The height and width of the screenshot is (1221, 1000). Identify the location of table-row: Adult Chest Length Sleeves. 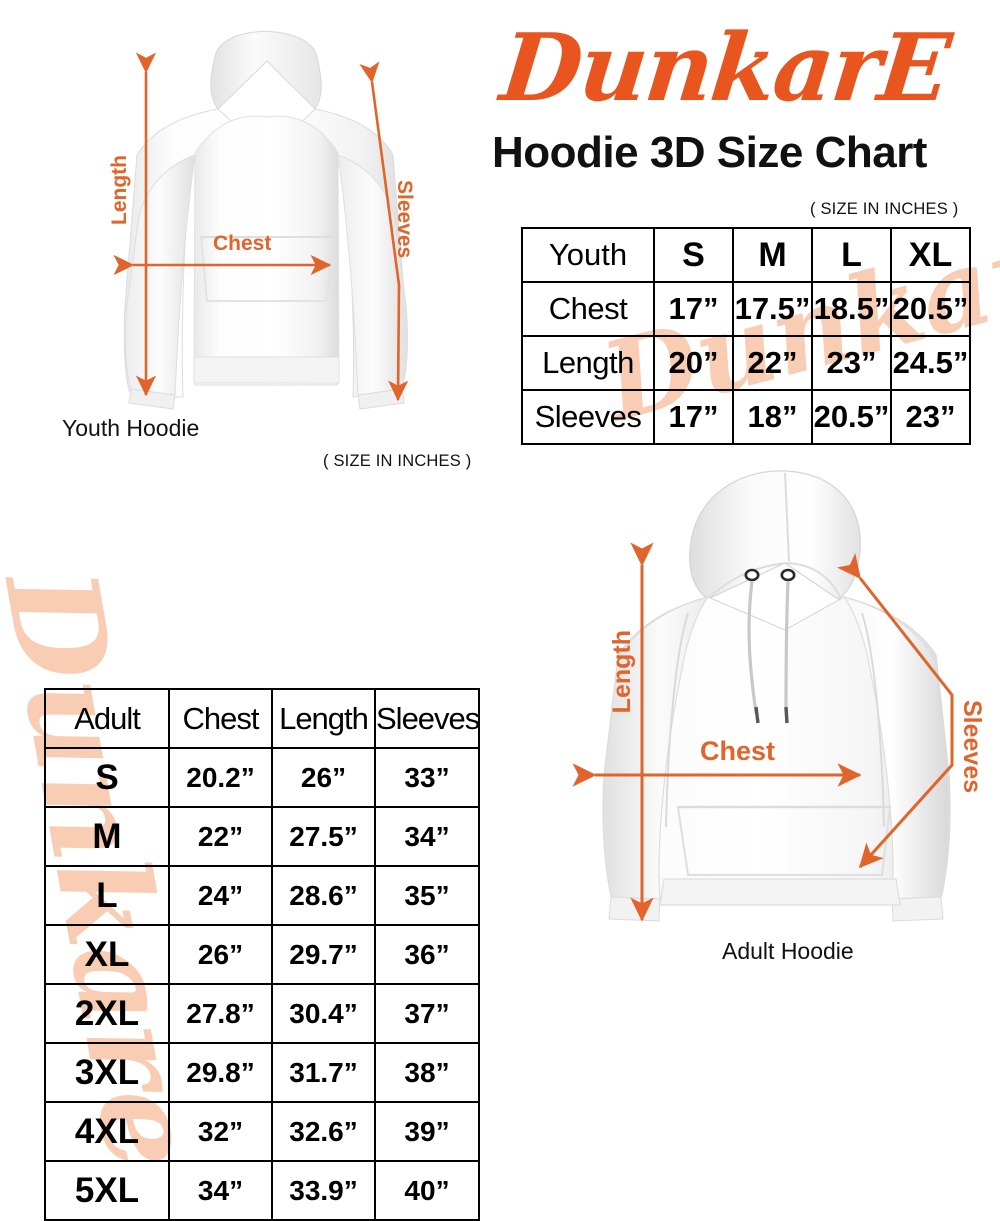
(262, 718).